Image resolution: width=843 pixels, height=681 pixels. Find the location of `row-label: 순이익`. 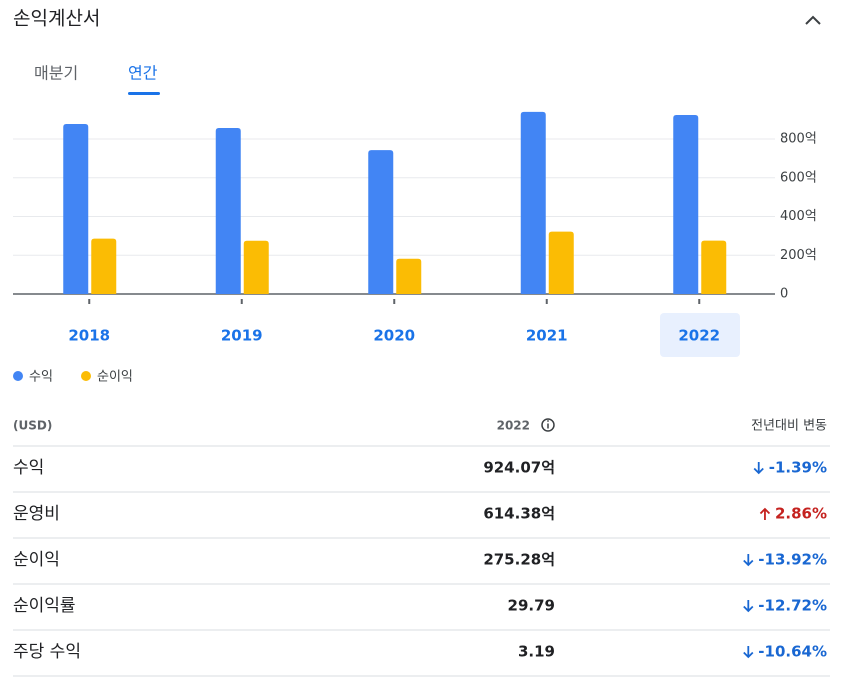

row-label: 순이익 is located at coordinates (36, 560).